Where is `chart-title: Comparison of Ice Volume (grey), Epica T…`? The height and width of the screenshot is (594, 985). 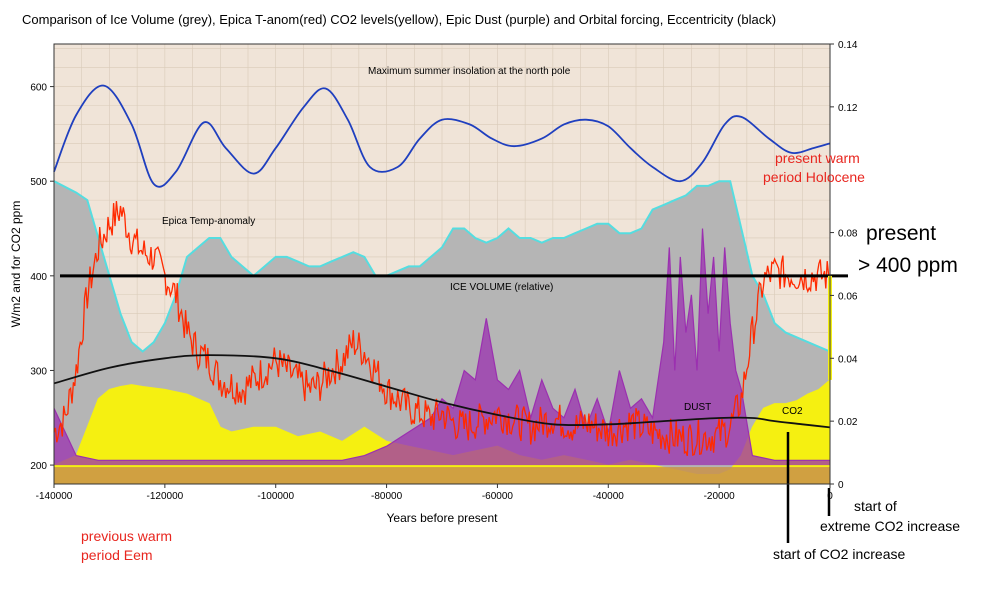
chart-title: Comparison of Ice Volume (grey), Epica T… is located at coordinates (399, 19).